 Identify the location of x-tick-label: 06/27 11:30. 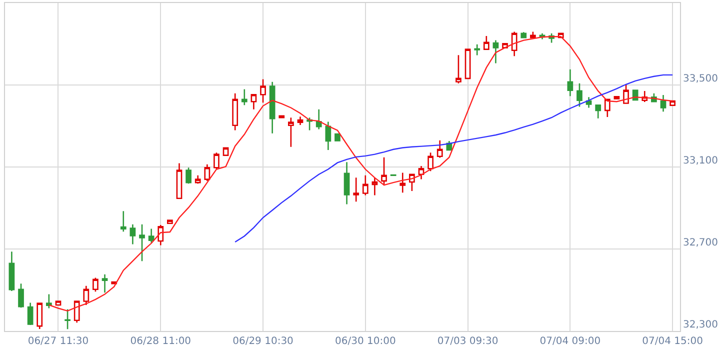
(58, 341).